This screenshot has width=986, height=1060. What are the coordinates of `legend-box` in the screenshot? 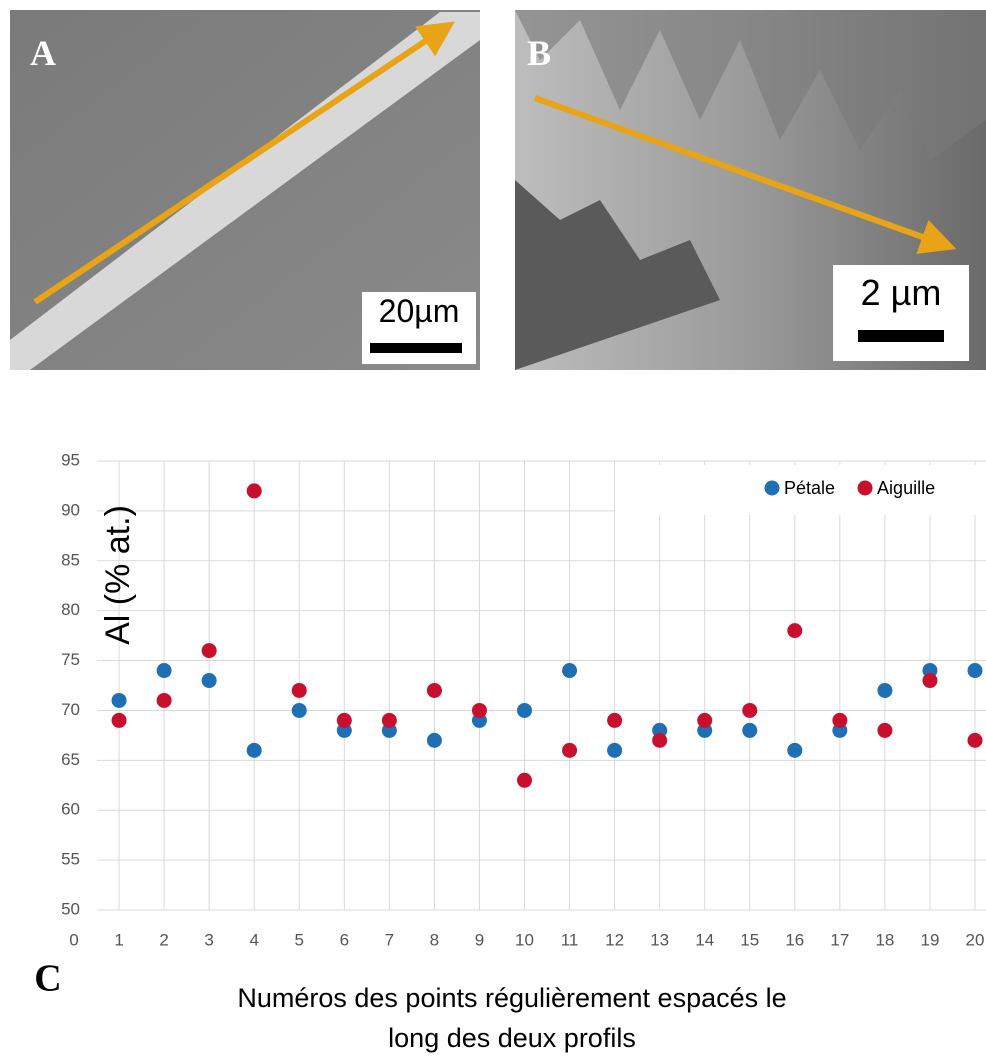 It's located at (800, 490).